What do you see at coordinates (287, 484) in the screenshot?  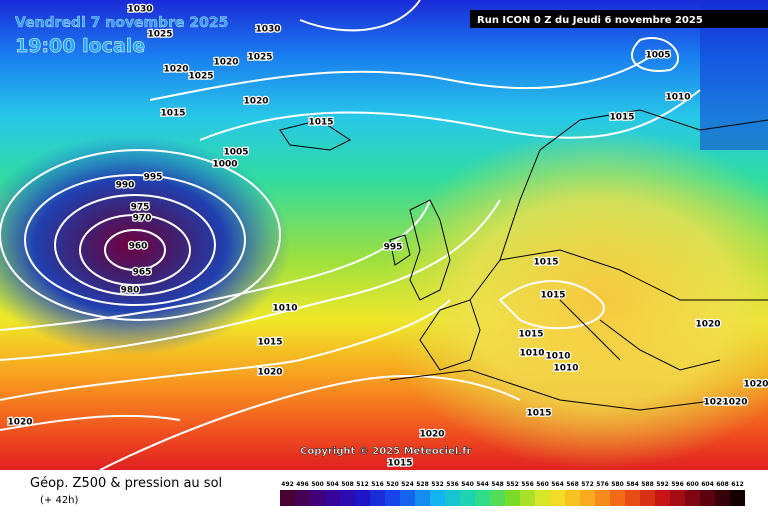 I see `colorbar-label: 492` at bounding box center [287, 484].